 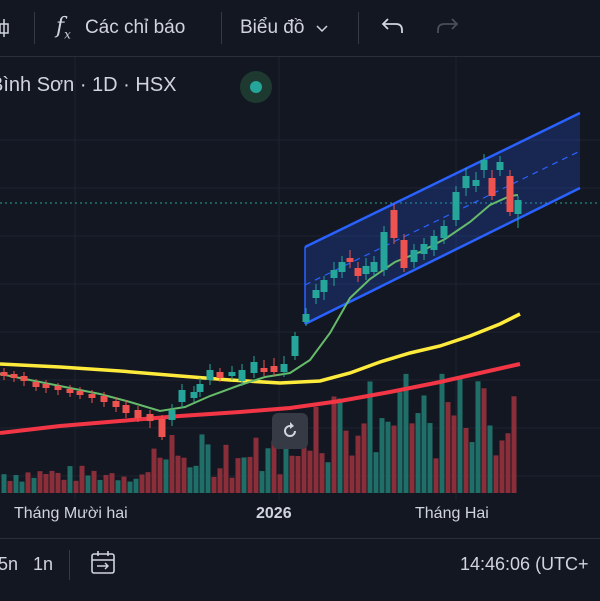 I want to click on undo-icon, so click(x=393, y=28).